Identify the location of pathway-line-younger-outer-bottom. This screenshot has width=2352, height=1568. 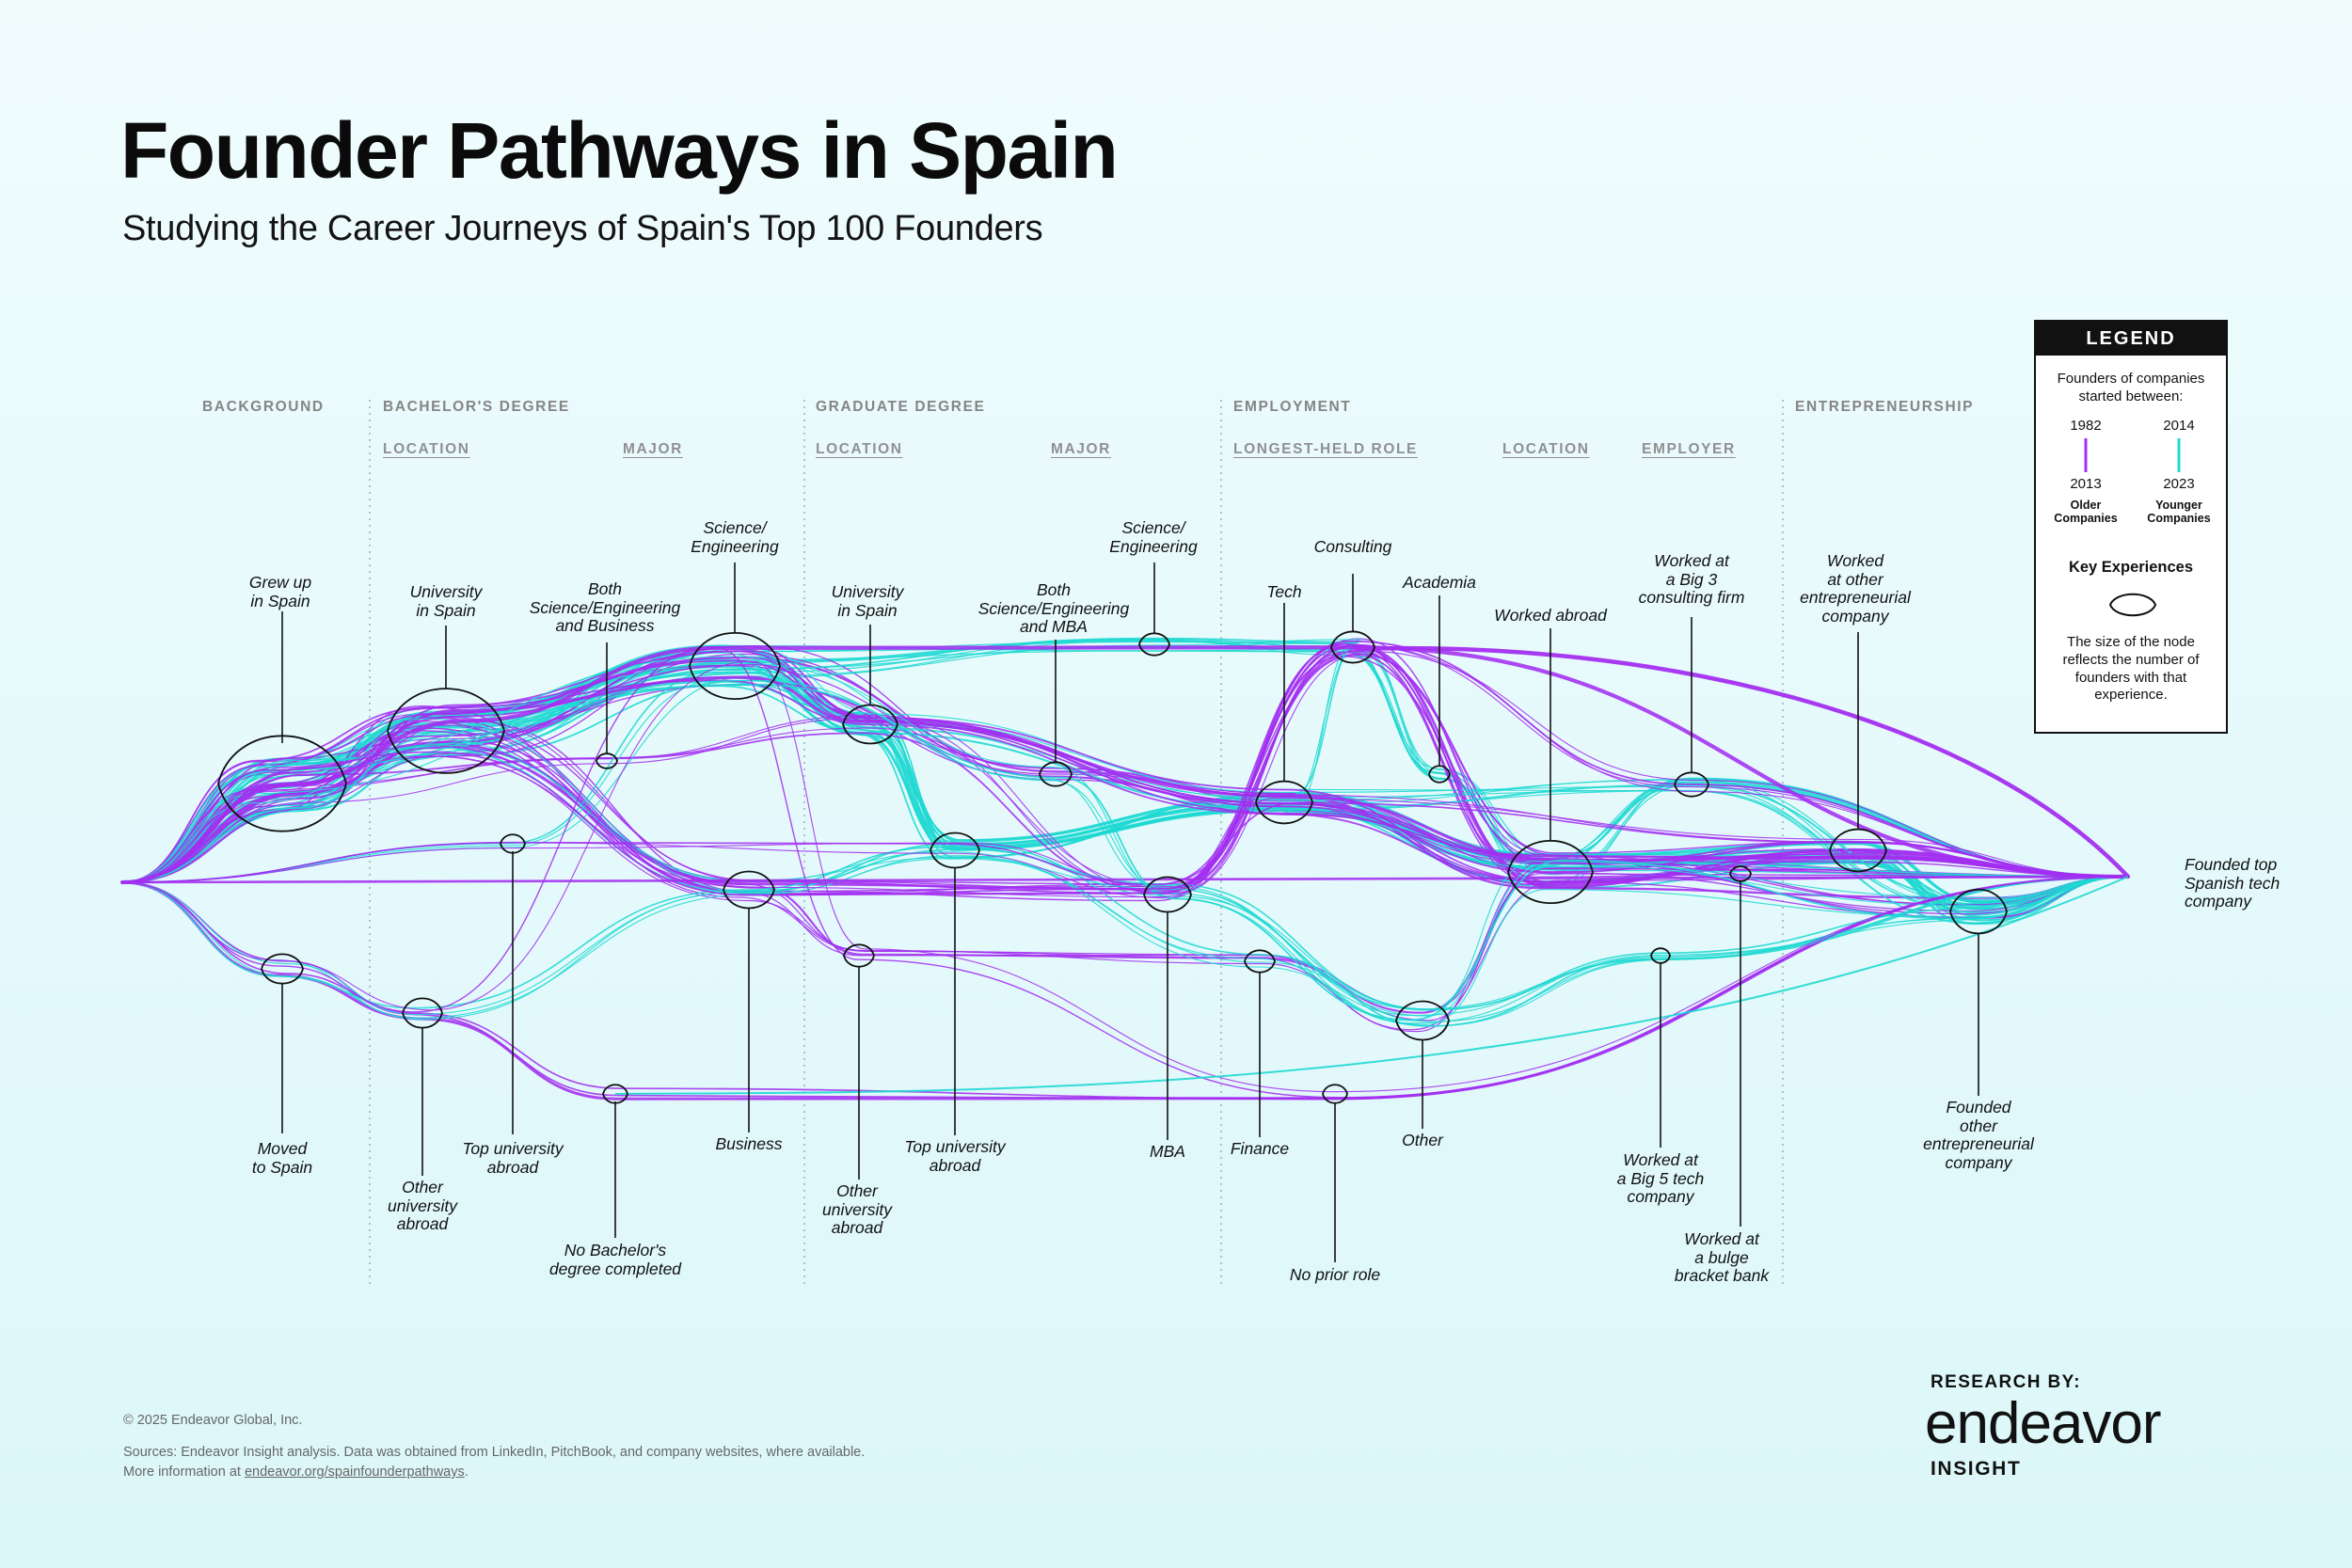
(1371, 985).